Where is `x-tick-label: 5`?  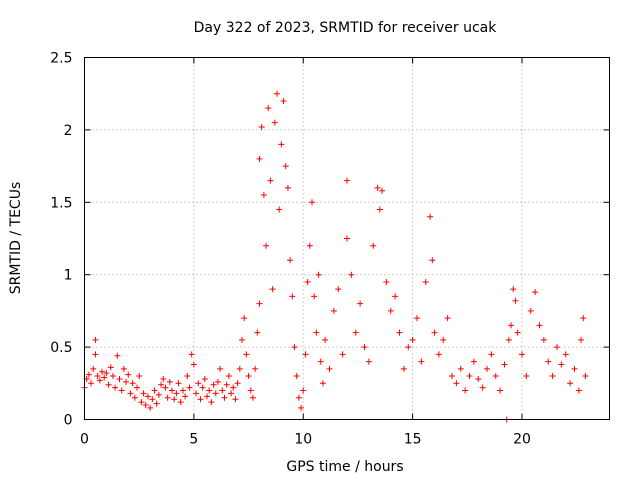 x-tick-label: 5 is located at coordinates (193, 440).